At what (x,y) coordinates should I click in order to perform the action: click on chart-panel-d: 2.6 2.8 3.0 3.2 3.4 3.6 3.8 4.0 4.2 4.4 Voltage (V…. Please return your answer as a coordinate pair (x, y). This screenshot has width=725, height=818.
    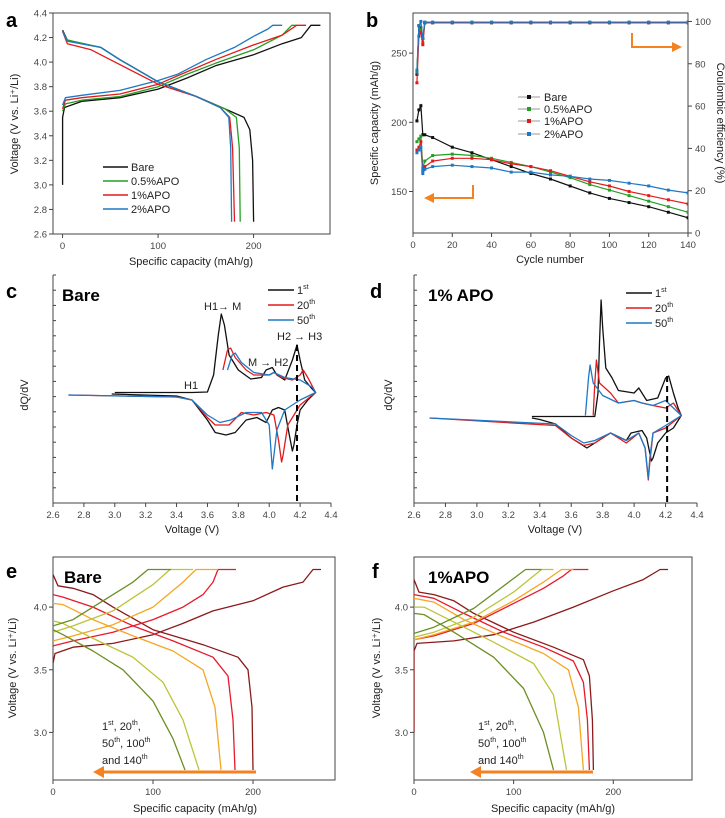
    Looking at the image, I should click on (543, 405).